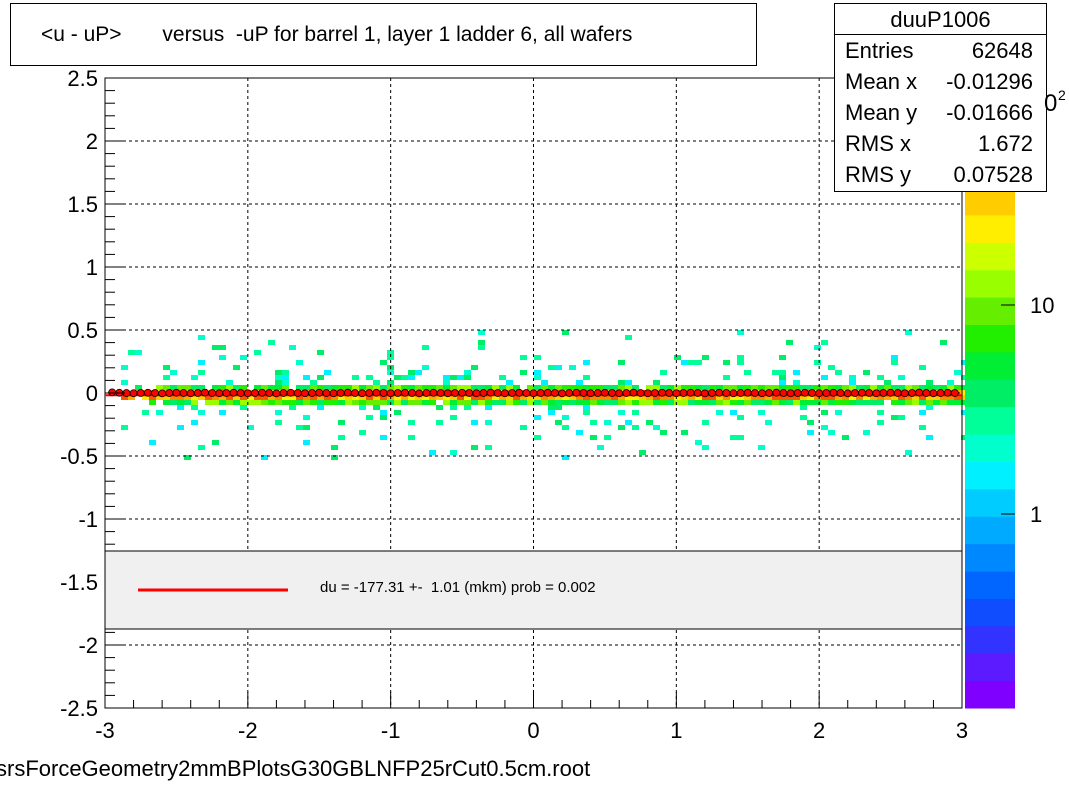 The width and height of the screenshot is (1069, 787). Describe the element at coordinates (79, 582) in the screenshot. I see `y-tick-label: -1.5` at that location.